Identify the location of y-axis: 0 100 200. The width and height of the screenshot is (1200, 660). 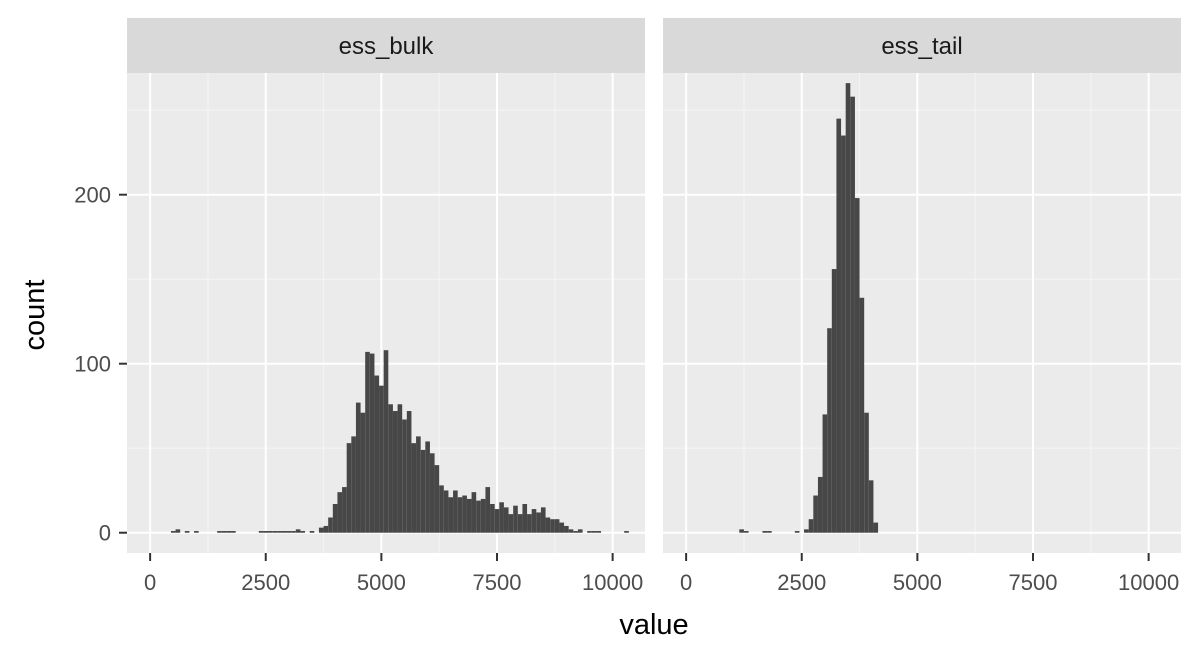
(100, 364).